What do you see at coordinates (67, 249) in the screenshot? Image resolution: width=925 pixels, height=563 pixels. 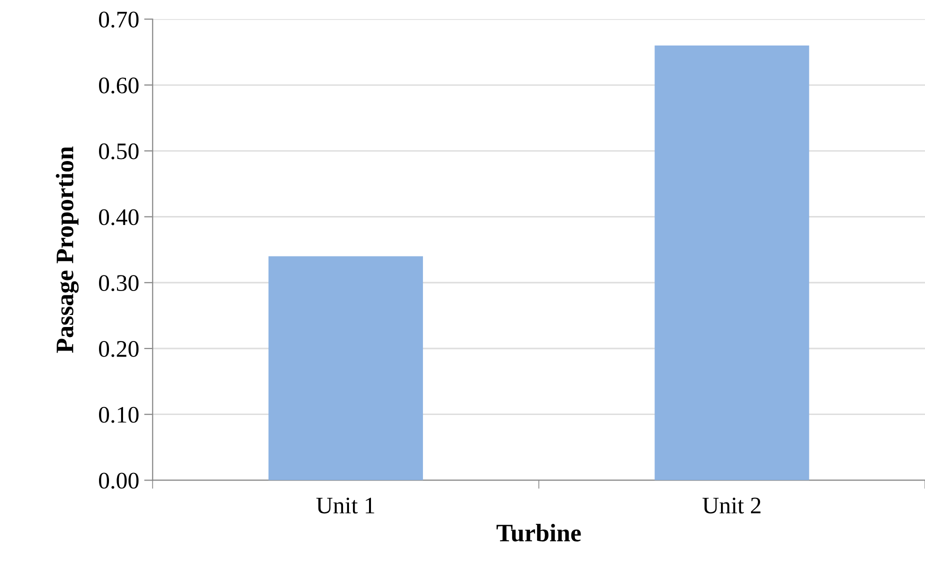 I see `y-axis-title: Passage Proportion` at bounding box center [67, 249].